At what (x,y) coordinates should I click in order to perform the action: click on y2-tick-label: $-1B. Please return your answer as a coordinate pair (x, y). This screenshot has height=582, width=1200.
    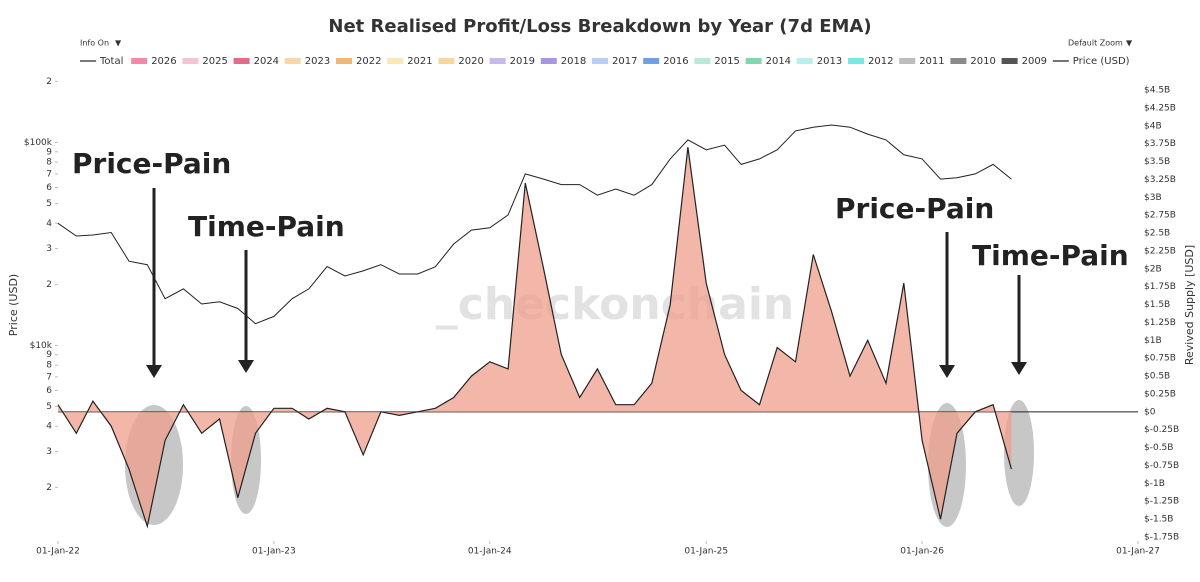
    Looking at the image, I should click on (1154, 484).